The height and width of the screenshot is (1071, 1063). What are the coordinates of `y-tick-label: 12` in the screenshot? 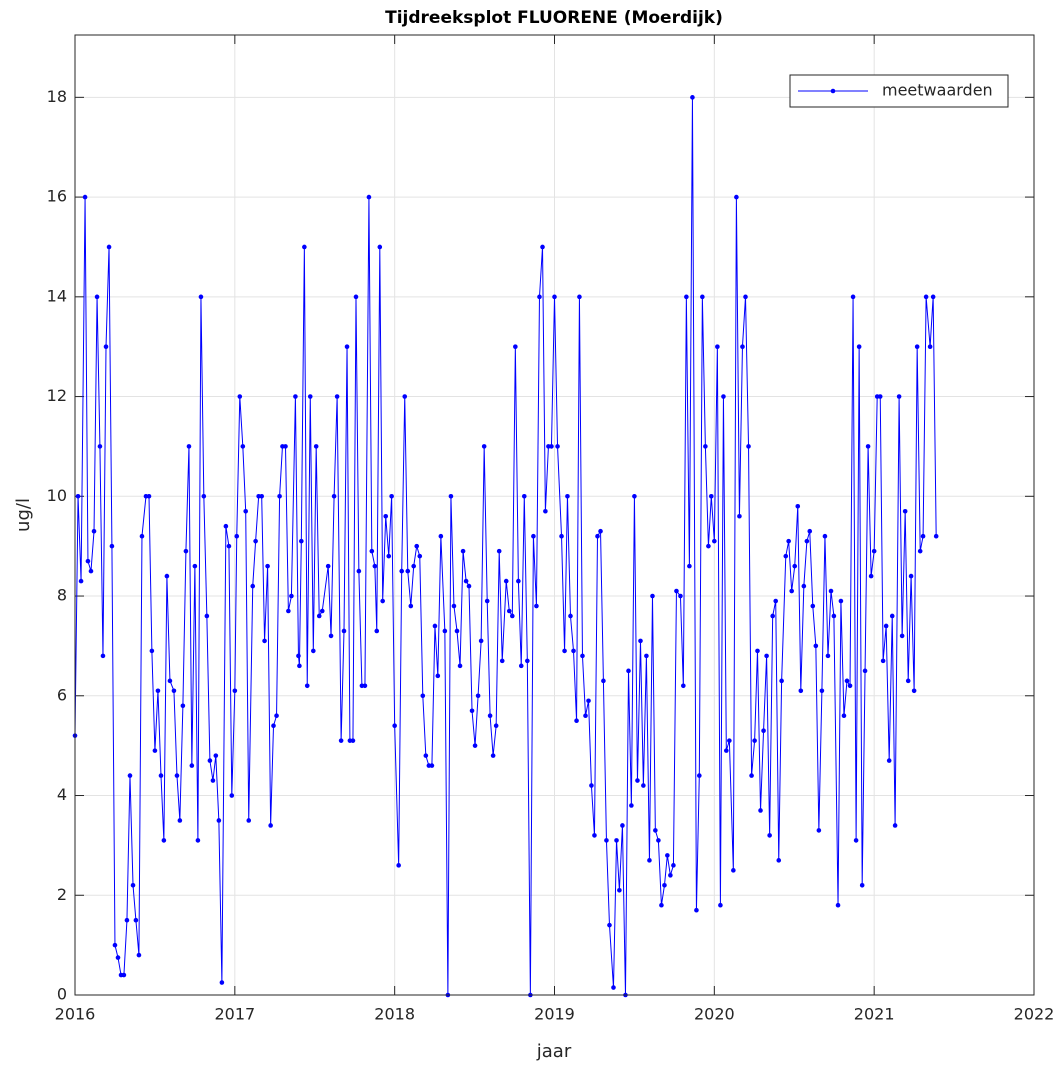 It's located at (57, 395).